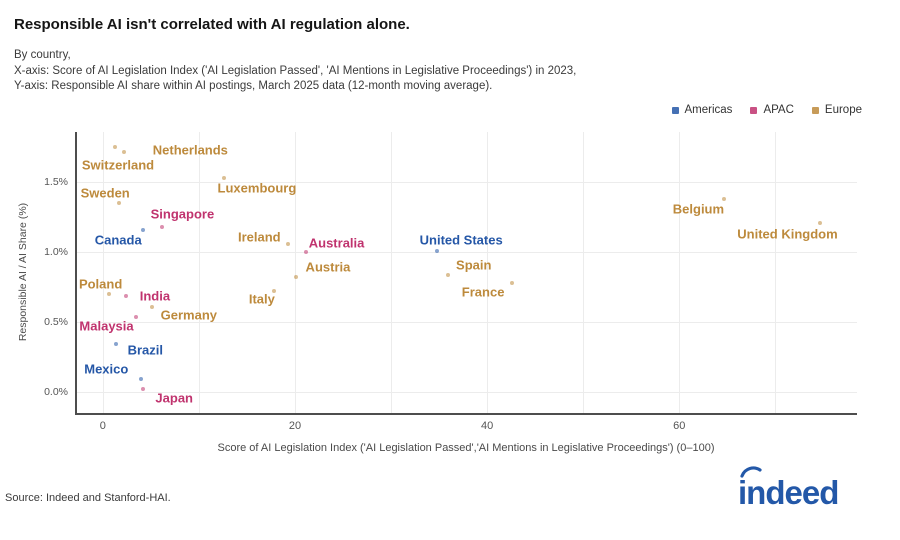 The width and height of the screenshot is (900, 540). I want to click on data-point-poland, so click(108, 294).